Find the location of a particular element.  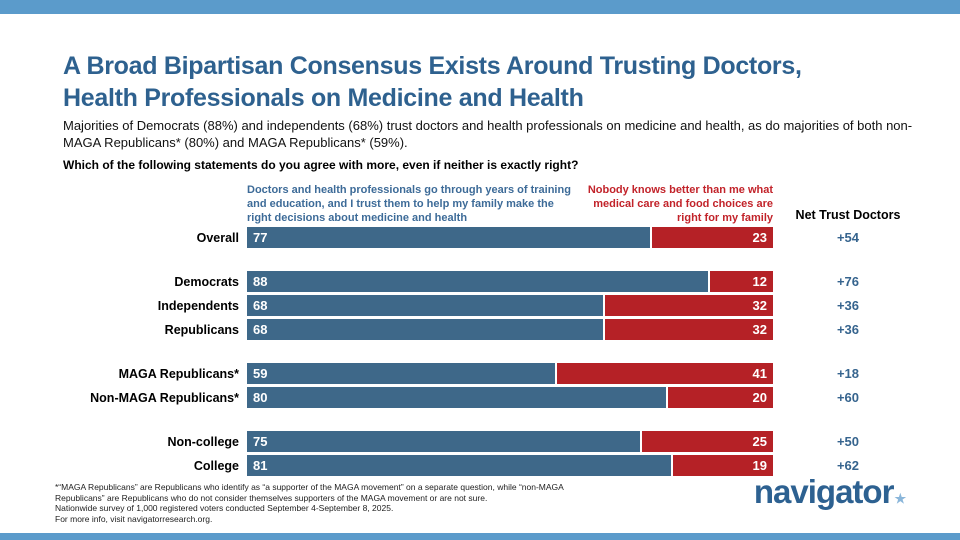

bar-track: 75 25 is located at coordinates (510, 441).